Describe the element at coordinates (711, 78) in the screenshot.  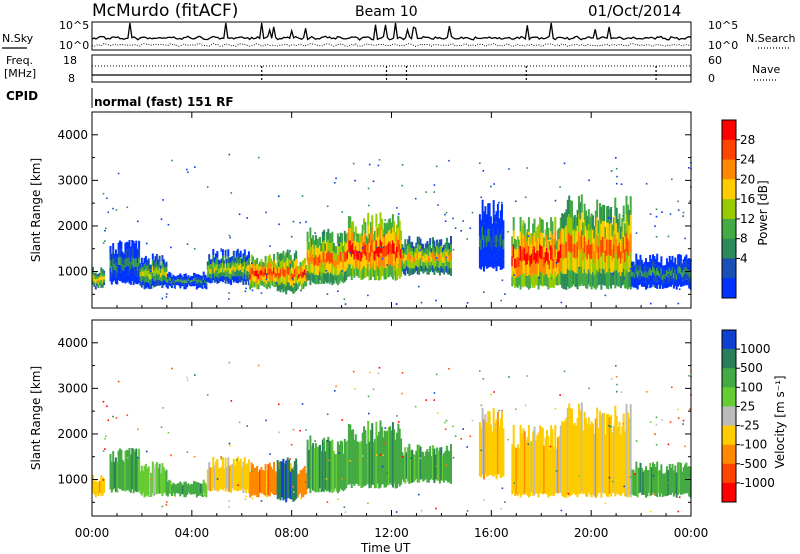
I see `nave-tick-bottom: 0` at that location.